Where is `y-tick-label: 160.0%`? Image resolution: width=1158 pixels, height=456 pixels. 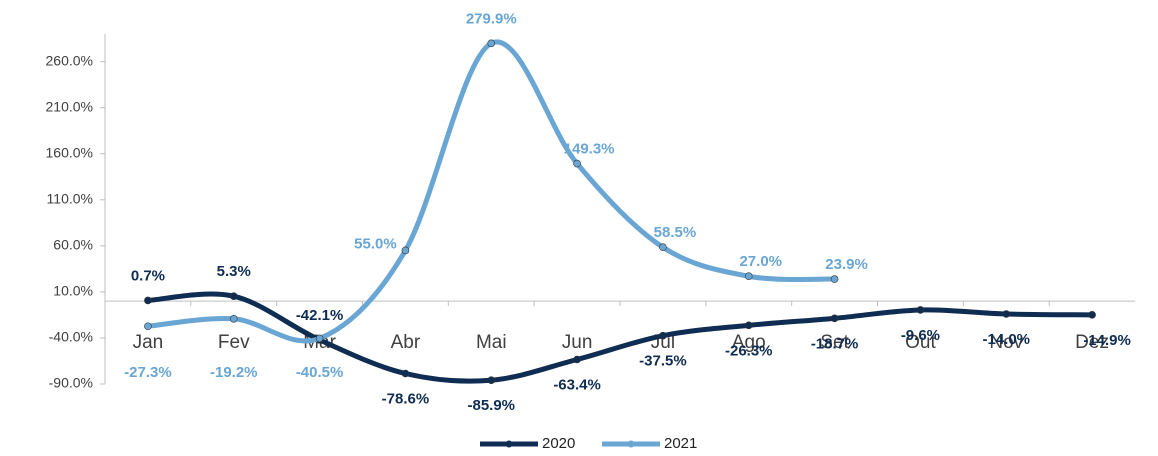
y-tick-label: 160.0% is located at coordinates (69, 152).